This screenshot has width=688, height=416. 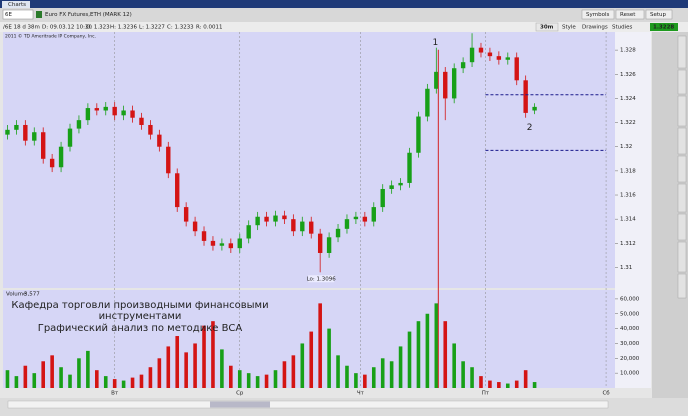 What do you see at coordinates (39, 14) in the screenshot?
I see `symbol-icon` at bounding box center [39, 14].